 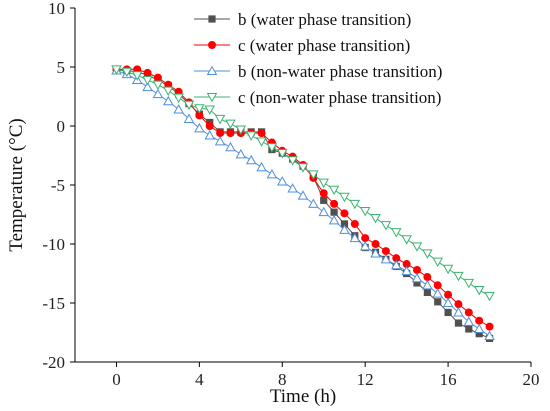 I want to click on x-axis-title: Time (h), so click(x=303, y=396).